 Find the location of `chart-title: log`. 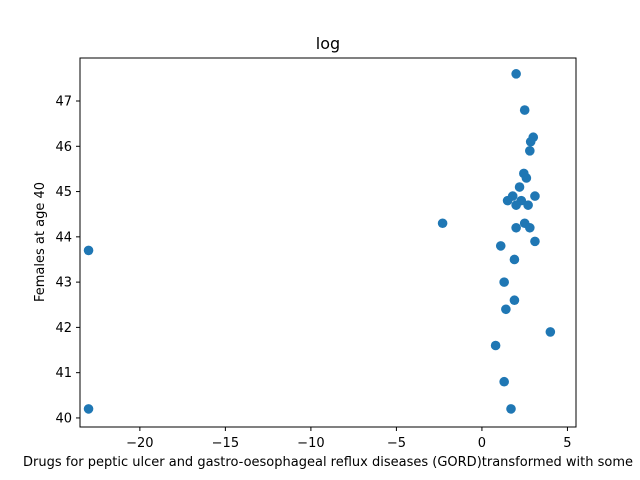

chart-title: log is located at coordinates (328, 43).